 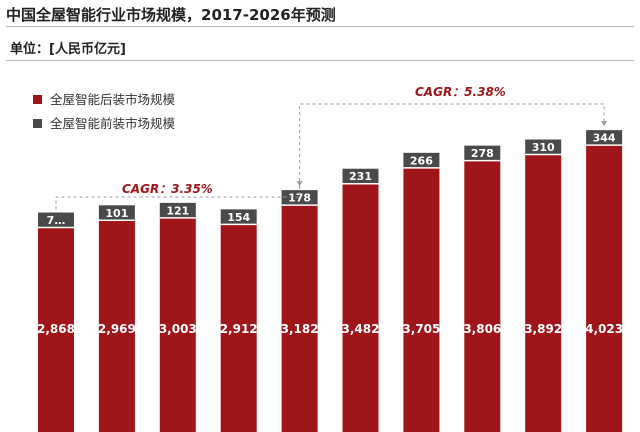 I want to click on unit-divider, so click(x=320, y=60).